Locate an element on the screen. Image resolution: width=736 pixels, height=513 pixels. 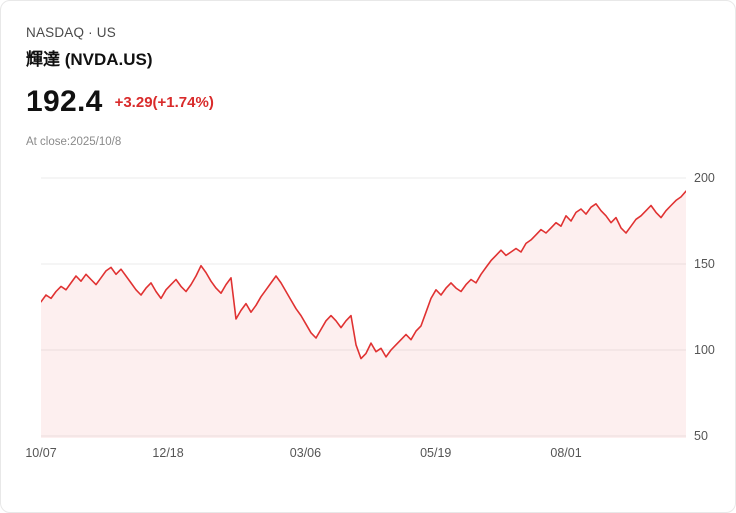
stock-title: 輝達 (NVDA.US) is located at coordinates (89, 59).